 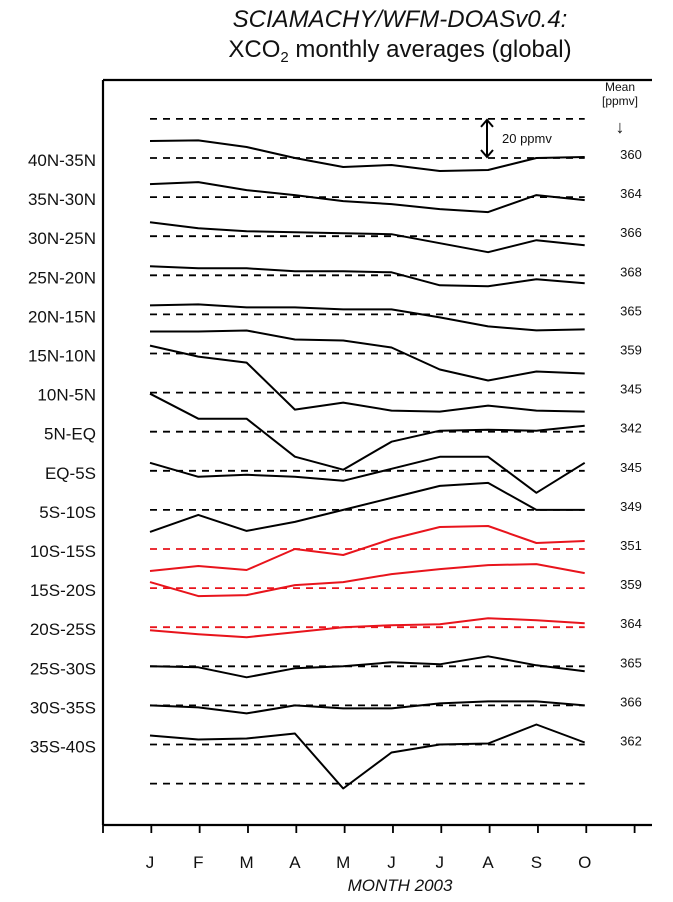 What do you see at coordinates (70, 473) in the screenshot?
I see `y-tick-label: EQ-5S` at bounding box center [70, 473].